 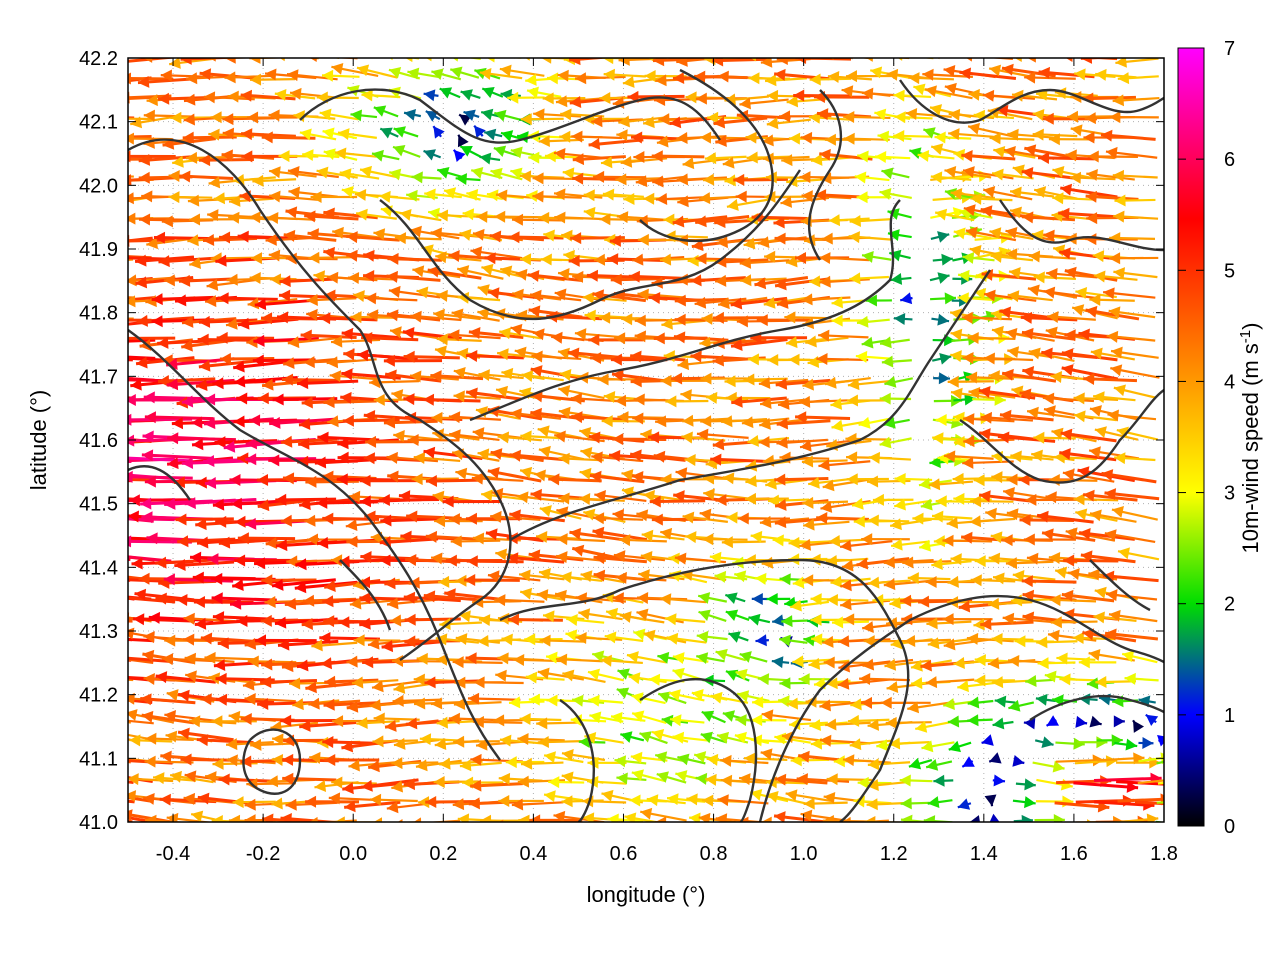 I want to click on colorbar-tick-label: 6, so click(x=1229, y=160).